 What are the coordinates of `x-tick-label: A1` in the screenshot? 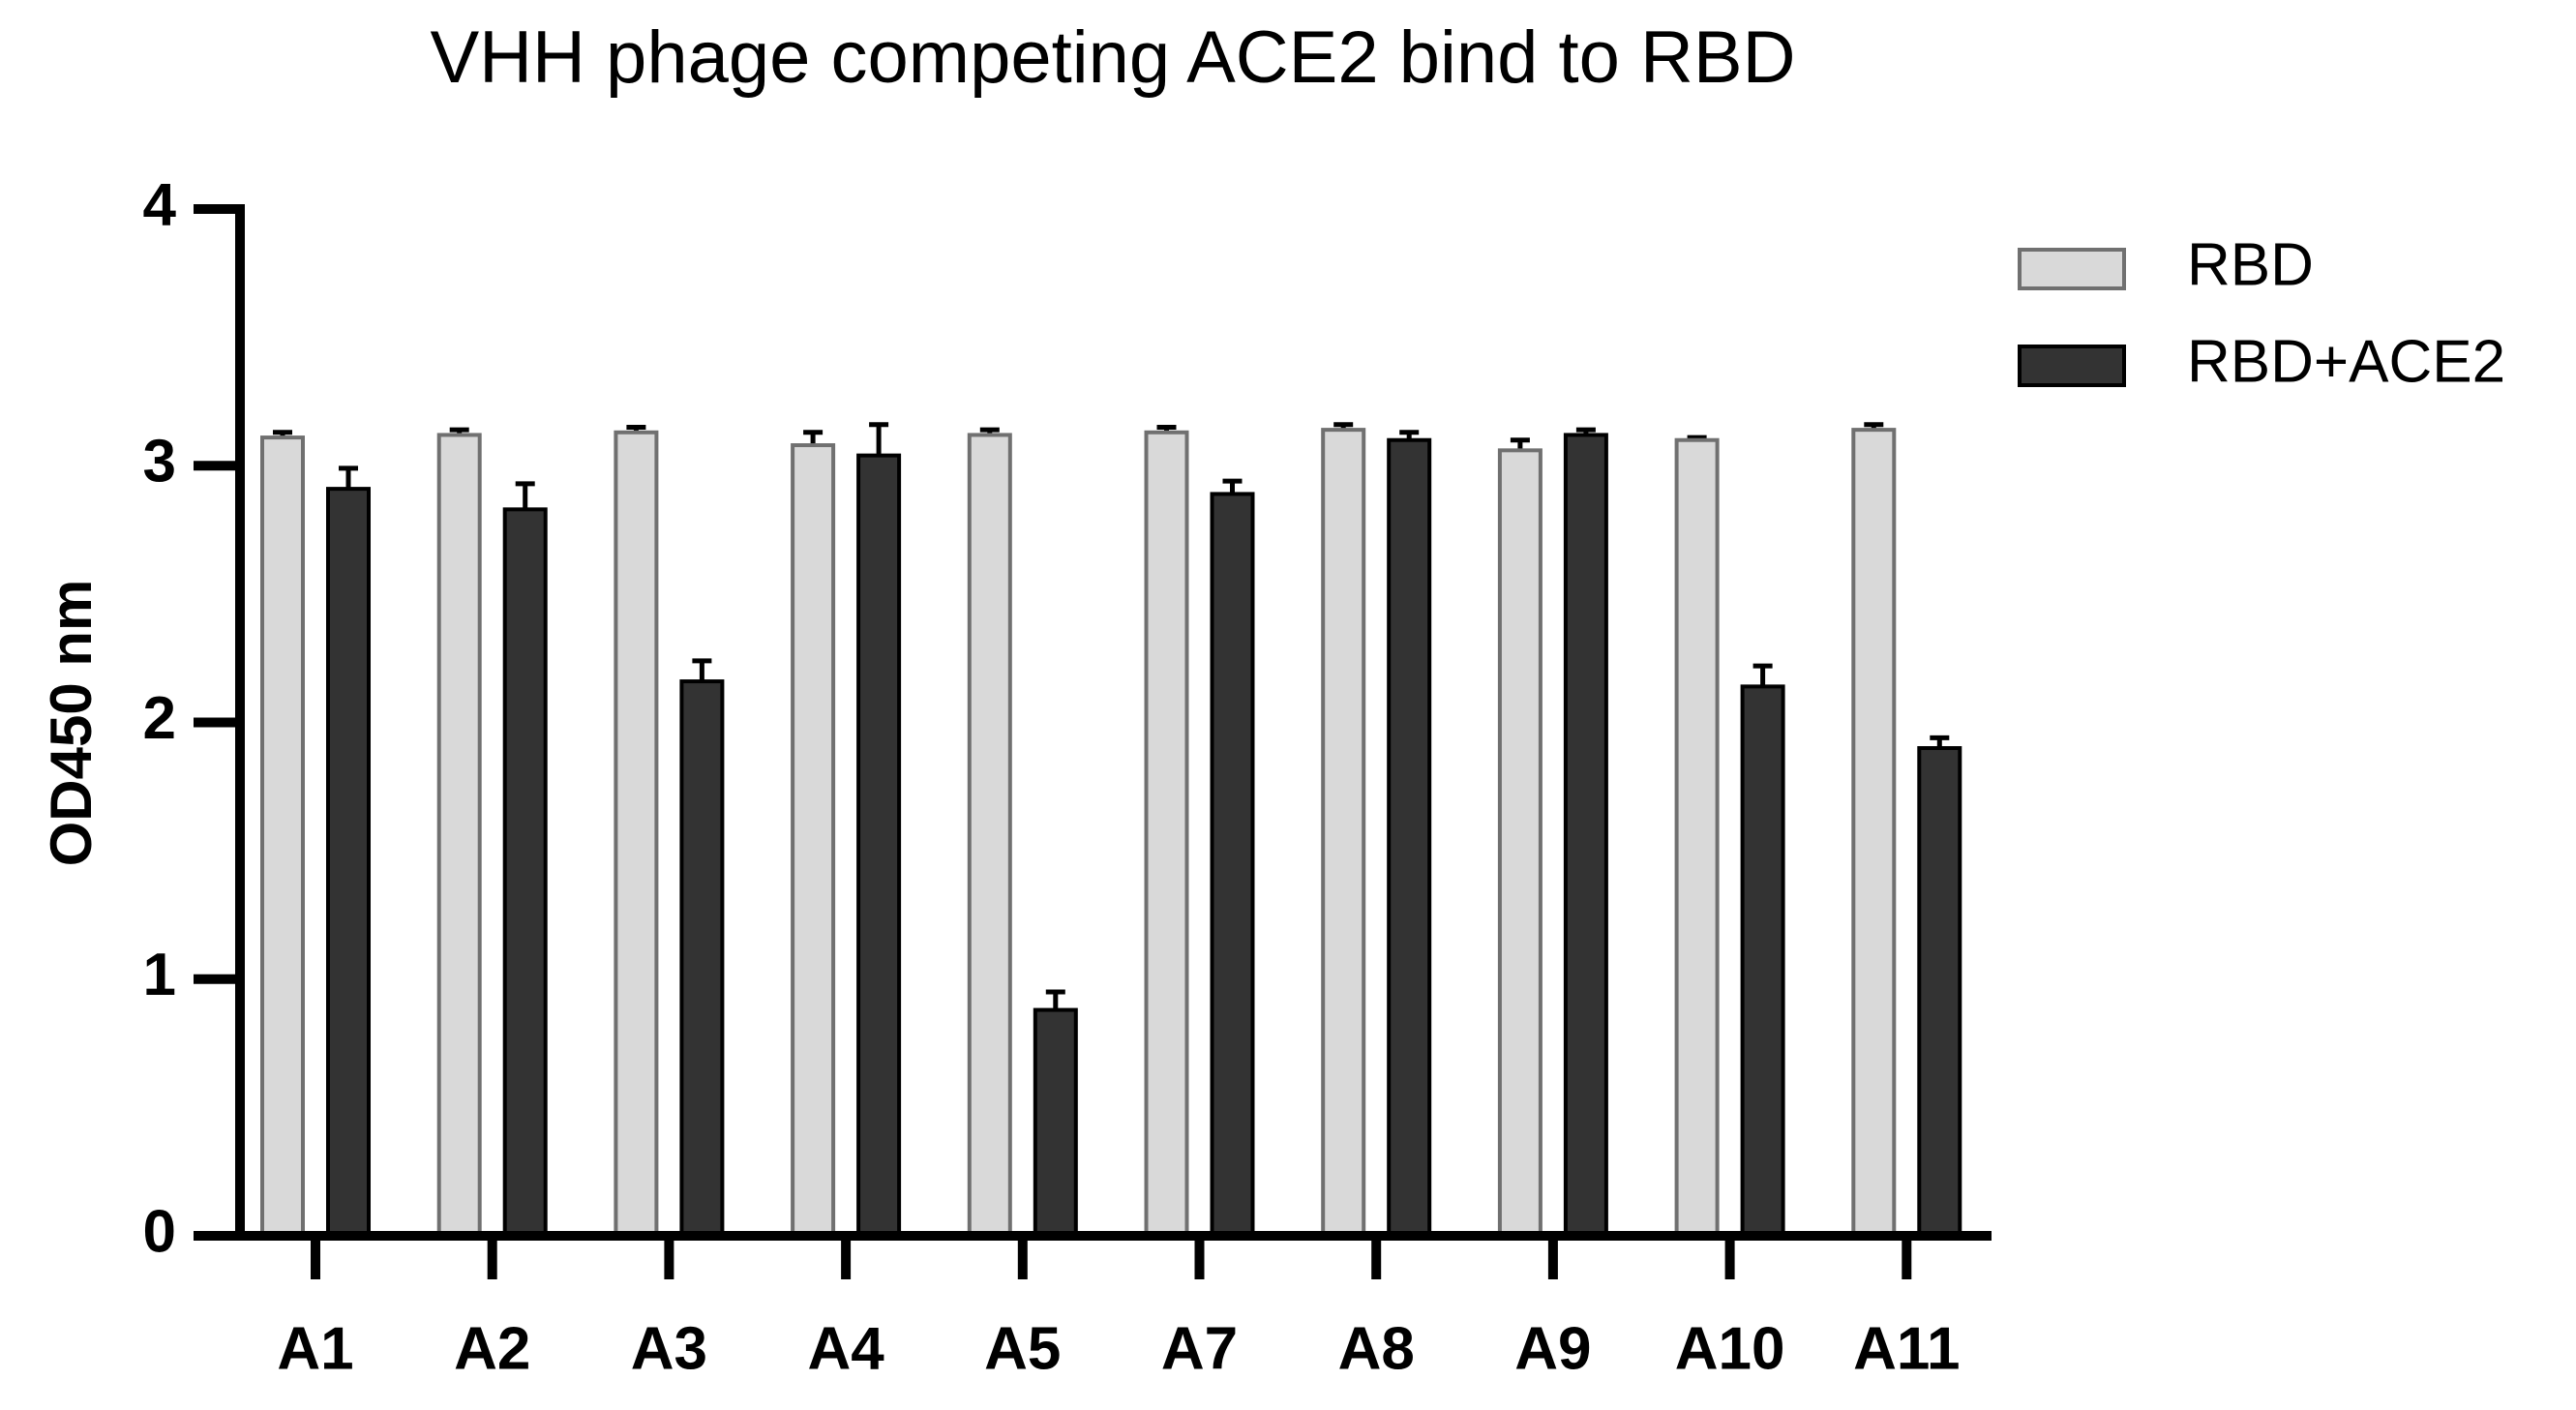 It's located at (315, 1348).